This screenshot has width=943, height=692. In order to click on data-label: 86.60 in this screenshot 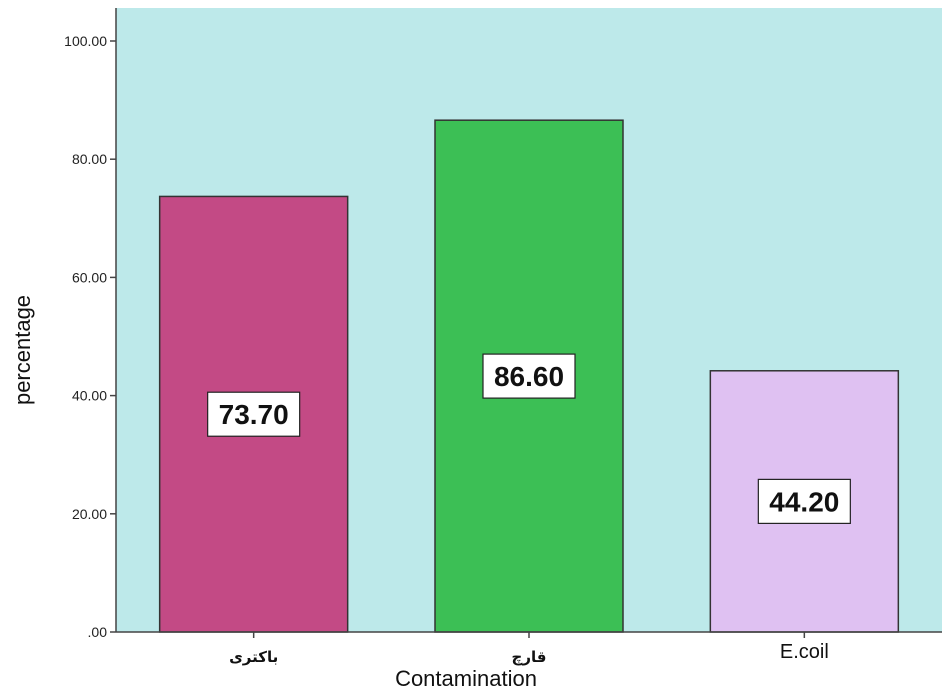, I will do `click(529, 376)`.